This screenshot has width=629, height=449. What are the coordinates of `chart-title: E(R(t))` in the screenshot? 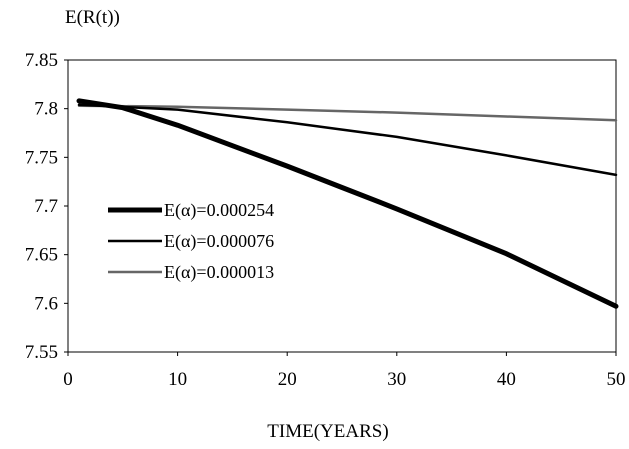 It's located at (92, 17).